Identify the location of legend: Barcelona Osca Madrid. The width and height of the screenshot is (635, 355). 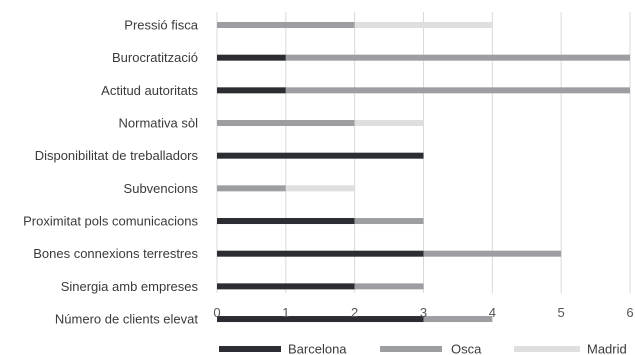
(423, 348).